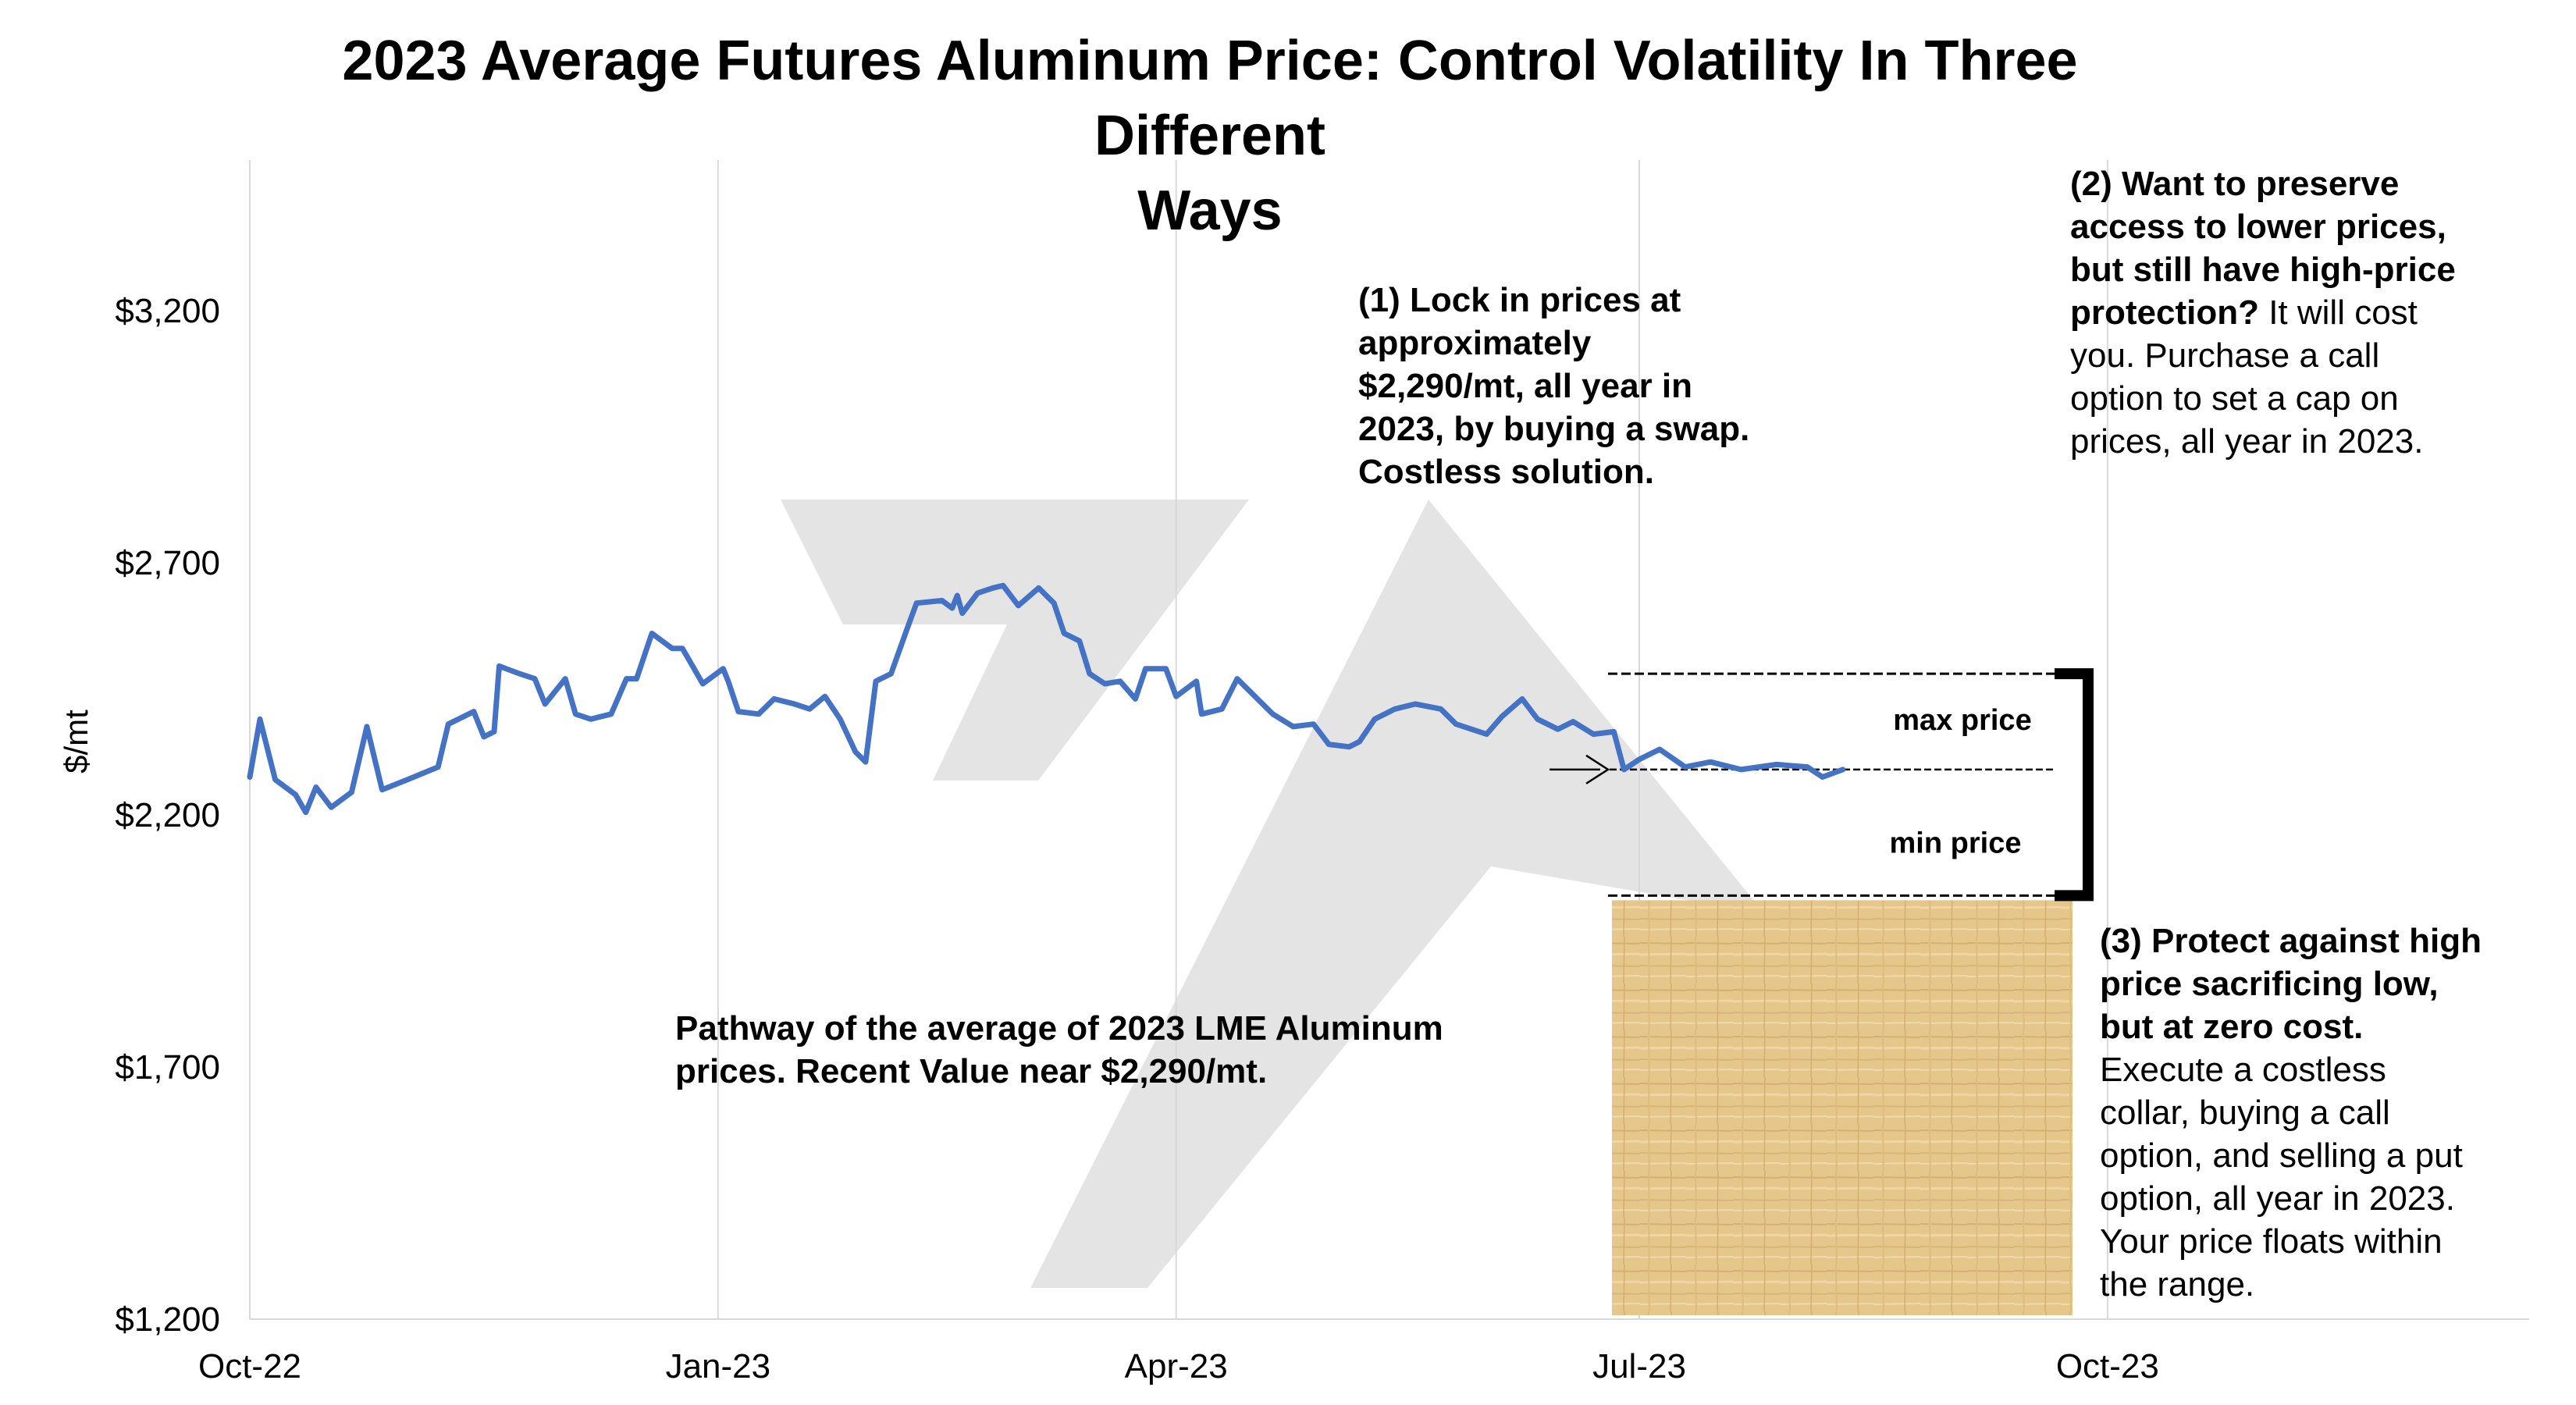 The height and width of the screenshot is (1405, 2576). Describe the element at coordinates (1597, 769) in the screenshot. I see `arrow-right-icon` at that location.